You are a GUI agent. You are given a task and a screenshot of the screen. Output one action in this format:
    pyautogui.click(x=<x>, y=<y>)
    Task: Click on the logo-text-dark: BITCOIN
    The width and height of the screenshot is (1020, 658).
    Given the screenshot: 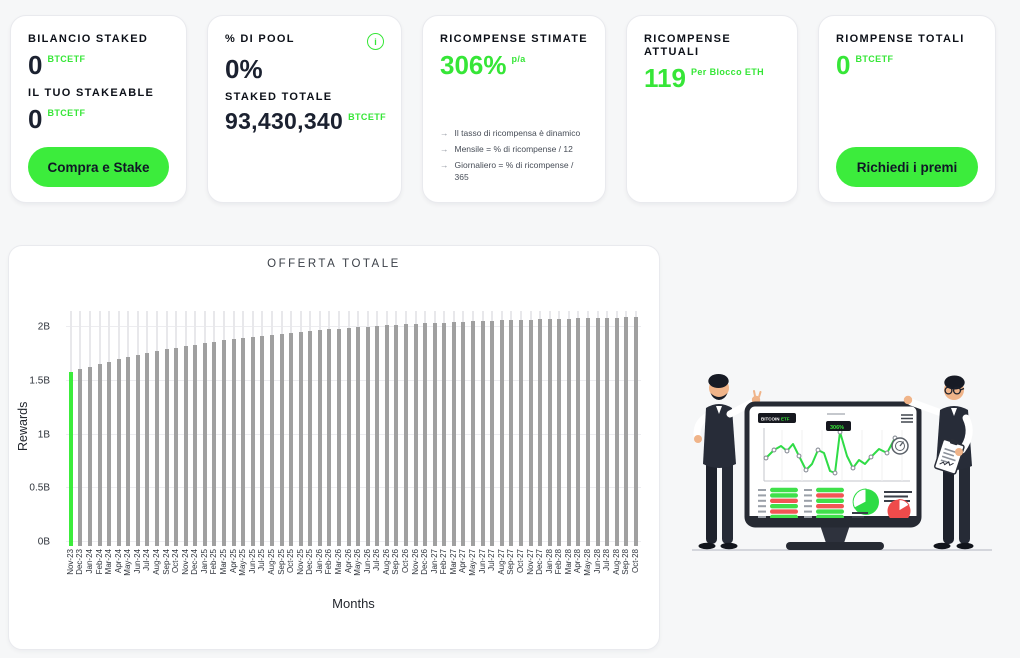 What is the action you would take?
    pyautogui.click(x=770, y=419)
    